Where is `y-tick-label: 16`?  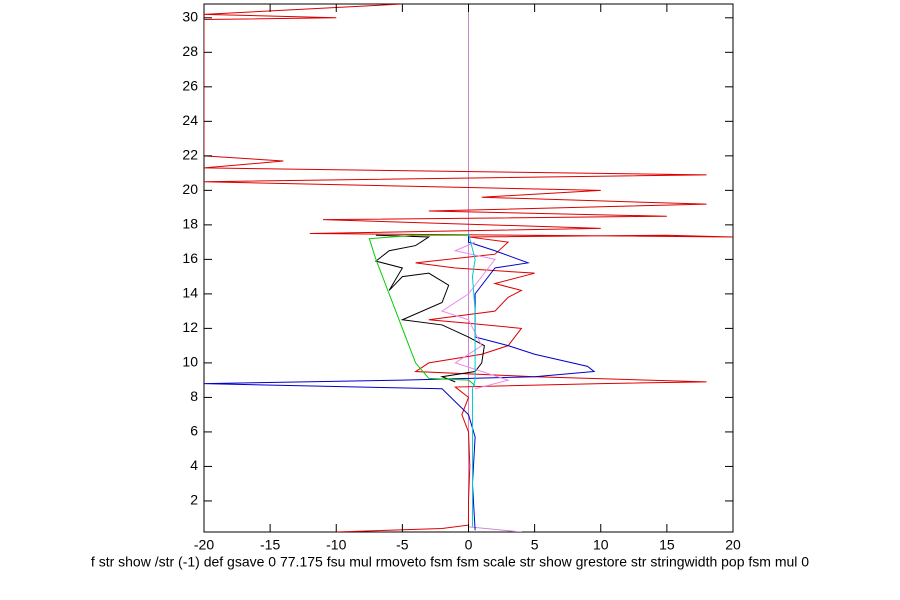 y-tick-label: 16 is located at coordinates (190, 258).